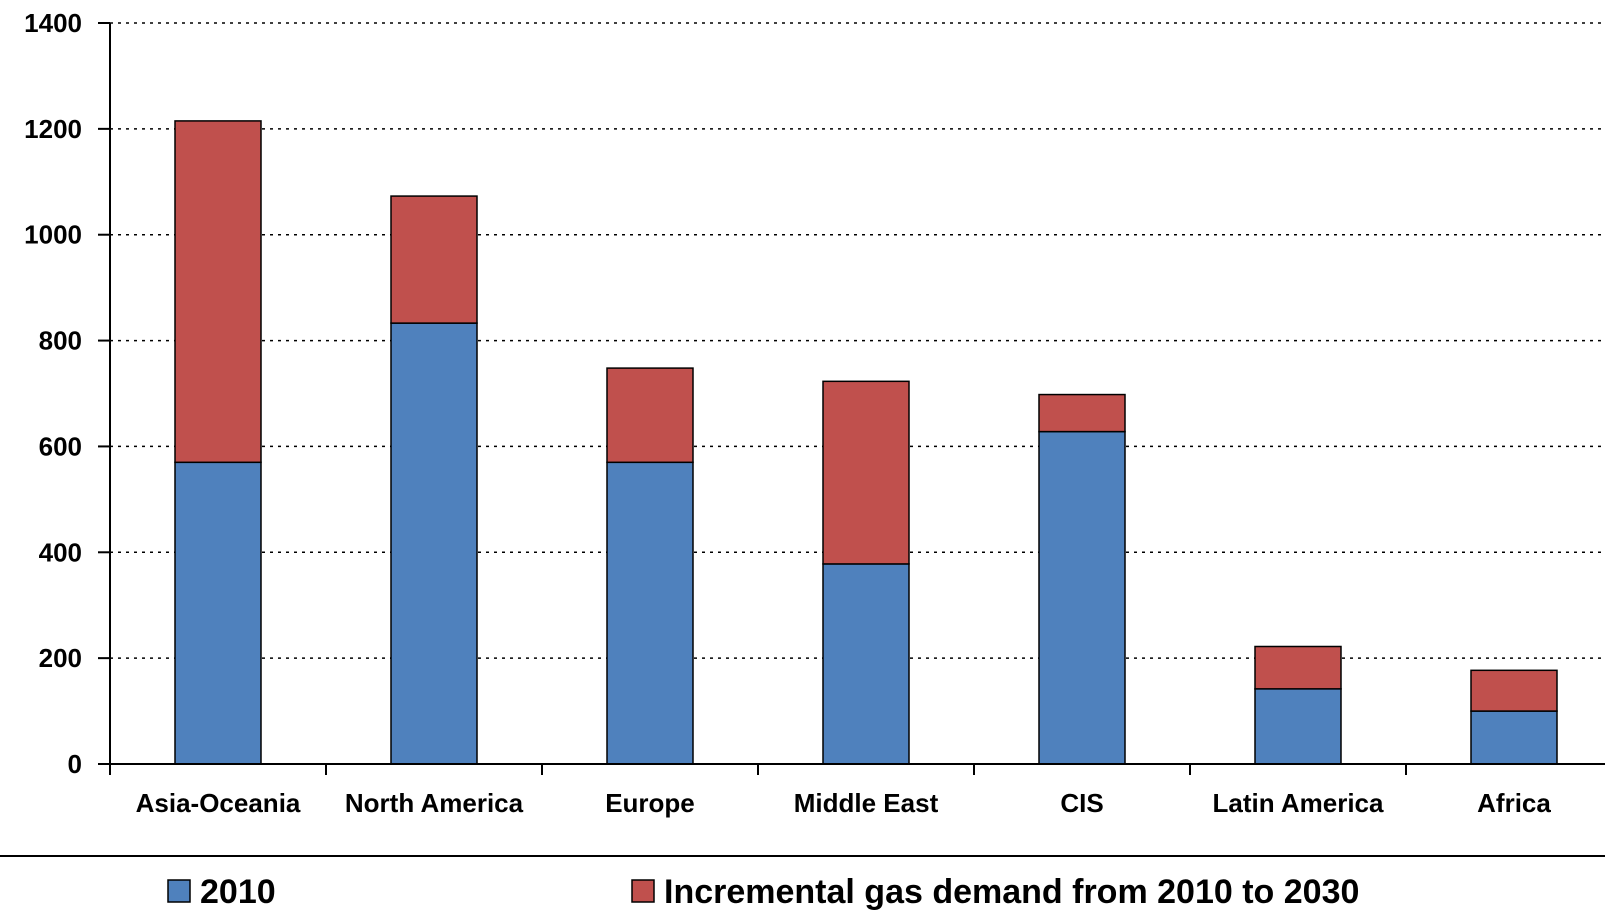  I want to click on y-tick-label: 800, so click(60, 341).